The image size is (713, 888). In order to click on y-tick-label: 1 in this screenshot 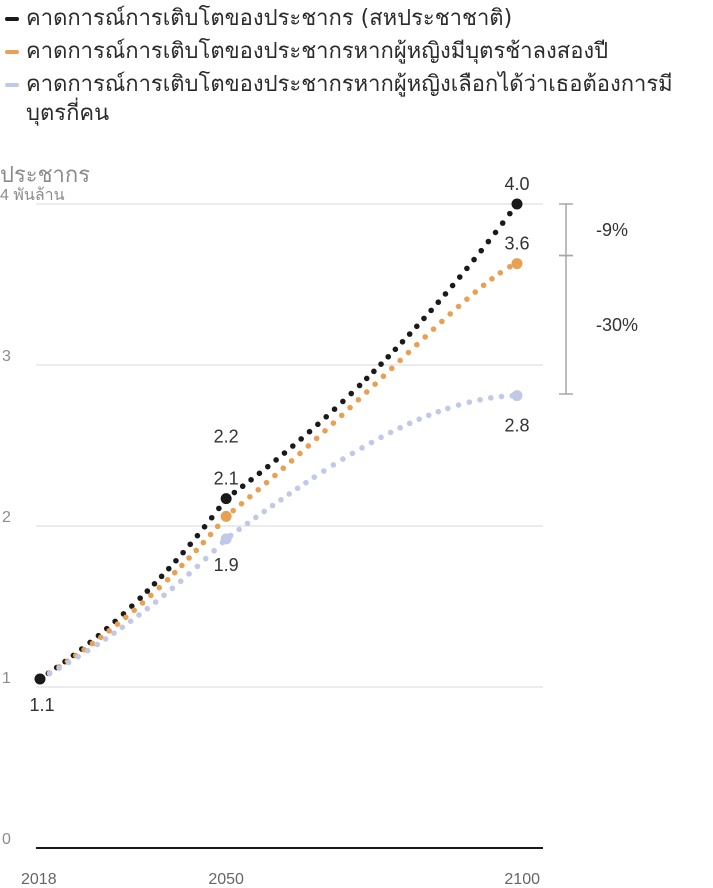, I will do `click(6, 678)`.